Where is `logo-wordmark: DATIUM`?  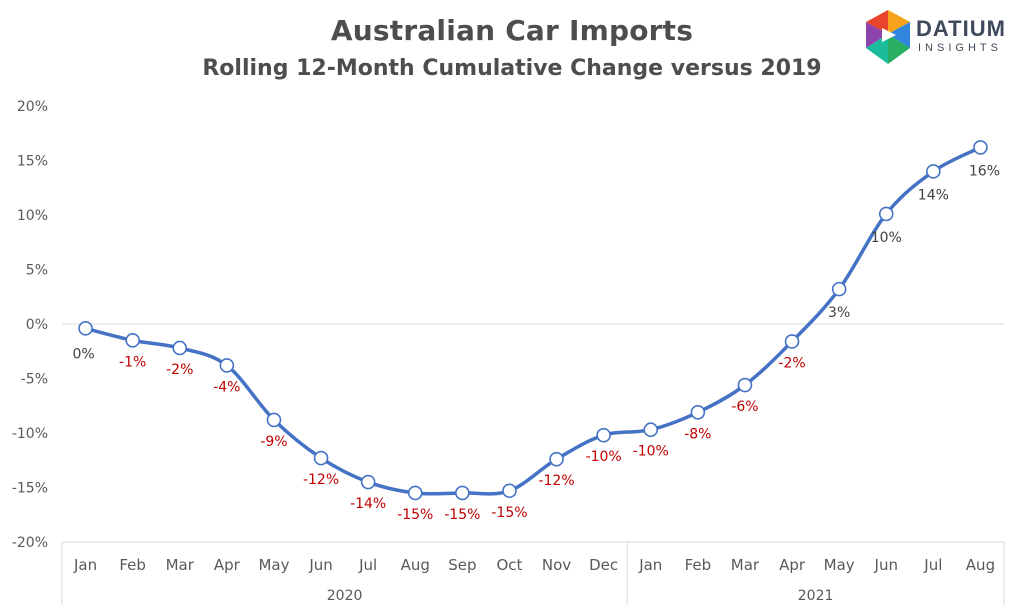
logo-wordmark: DATIUM is located at coordinates (961, 28).